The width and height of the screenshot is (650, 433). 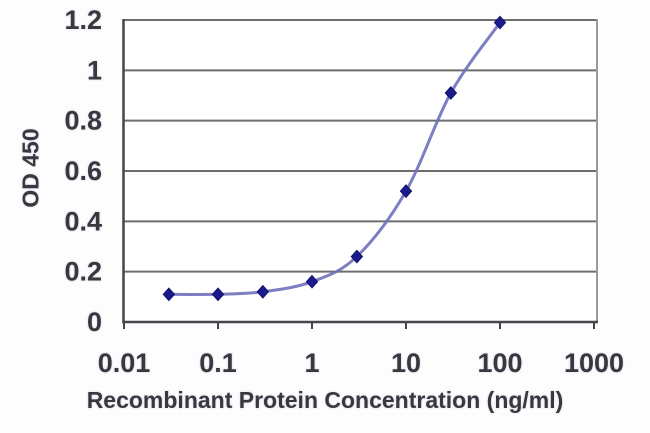 What do you see at coordinates (83, 20) in the screenshot?
I see `y-tick-label: 1.2` at bounding box center [83, 20].